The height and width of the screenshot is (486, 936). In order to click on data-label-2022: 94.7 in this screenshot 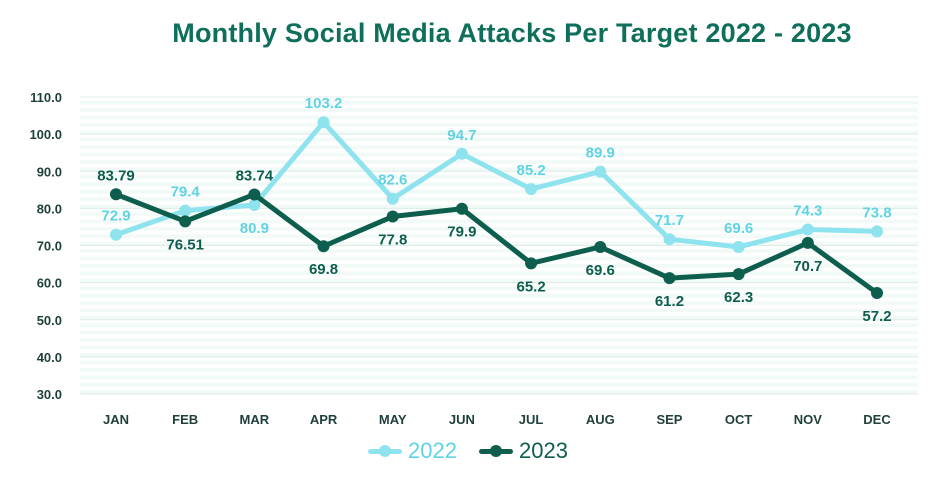, I will do `click(461, 135)`.